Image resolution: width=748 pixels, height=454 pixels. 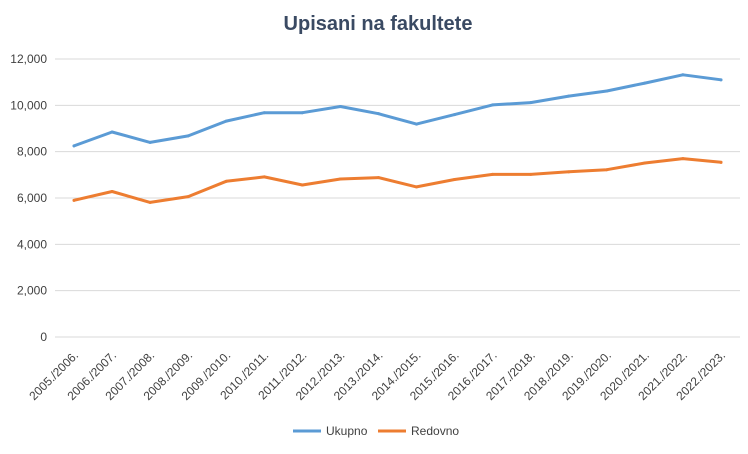 I want to click on legend-label: Redovno, so click(x=435, y=431).